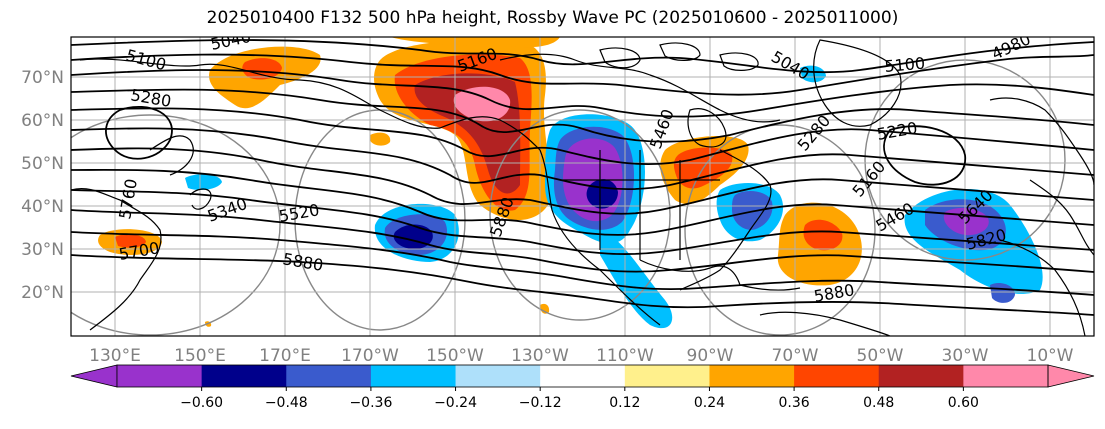 This screenshot has height=429, width=1105. Describe the element at coordinates (286, 403) in the screenshot. I see `colorbar-tick-label: −0.48` at that location.